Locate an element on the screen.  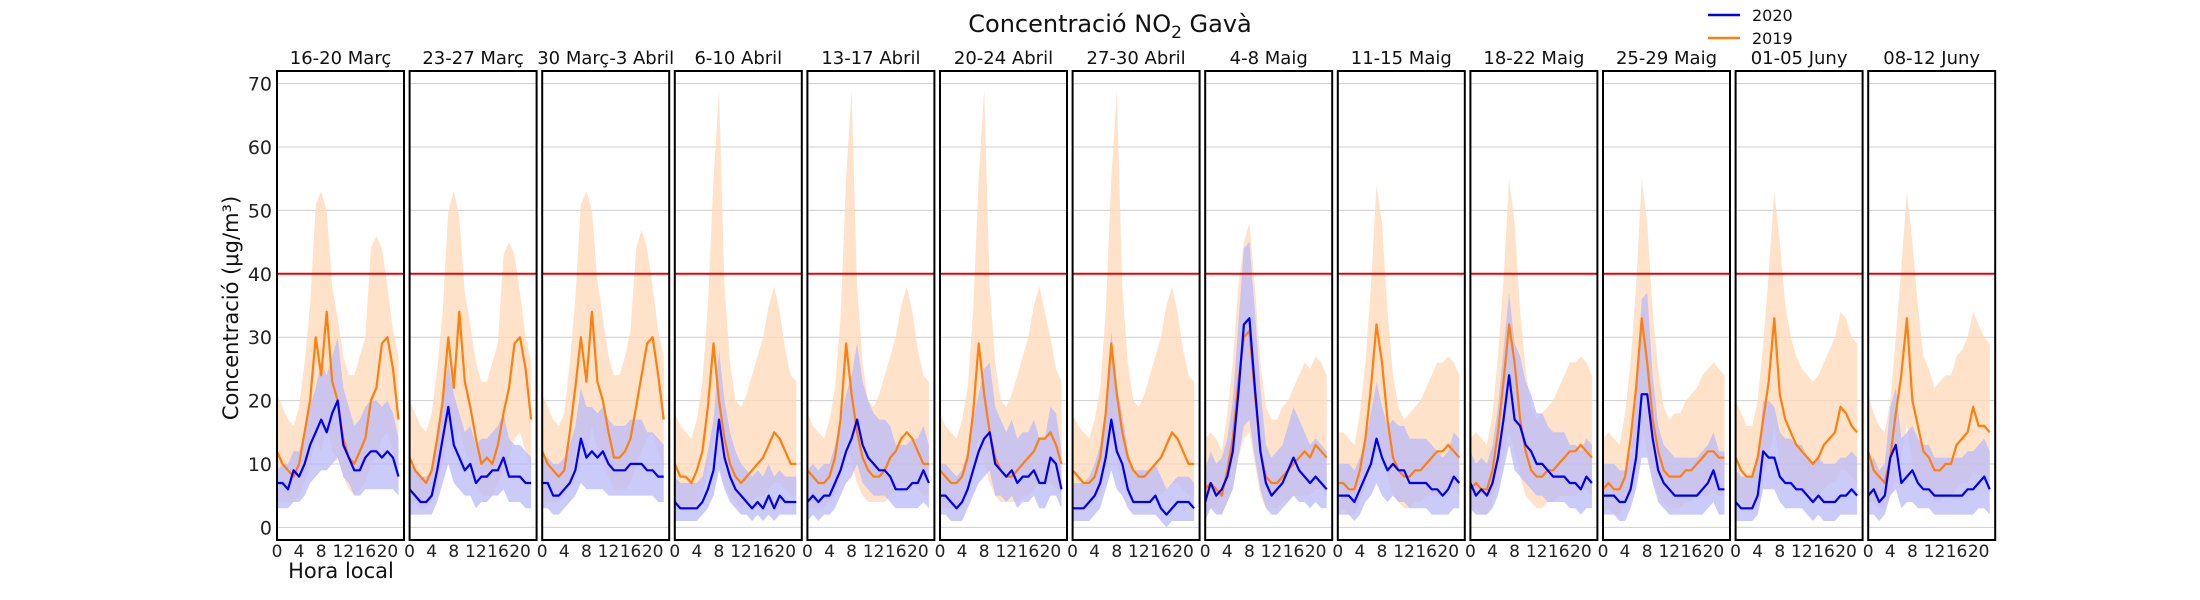
panel: 01-05 Juny 0 4 8 12 16 20 is located at coordinates (1797, 305).